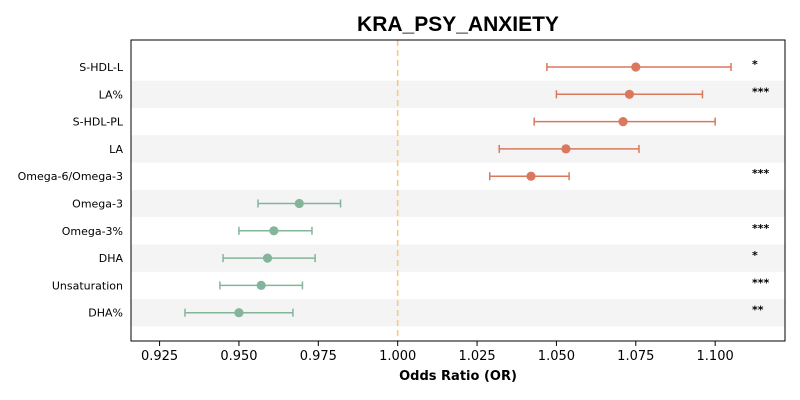  Describe the element at coordinates (416, 230) in the screenshot. I see `forest-row: Omega-3% ***` at that location.